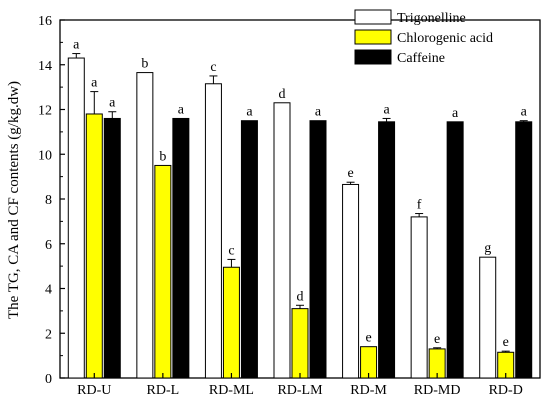 This screenshot has width=550, height=400. Describe the element at coordinates (48, 290) in the screenshot. I see `y-tick-label: 4` at that location.